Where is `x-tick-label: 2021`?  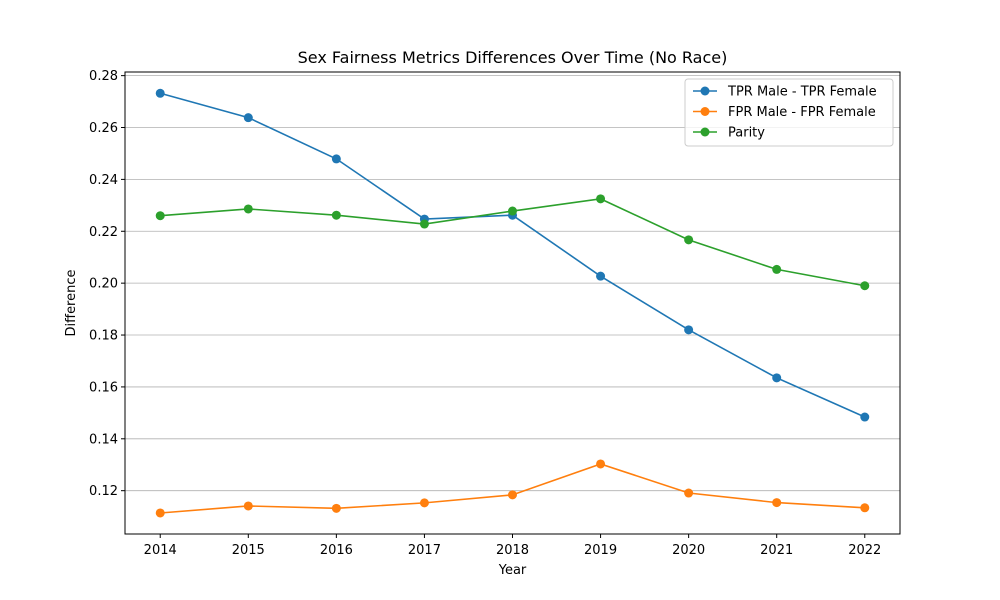
x-tick-label: 2021 is located at coordinates (776, 550).